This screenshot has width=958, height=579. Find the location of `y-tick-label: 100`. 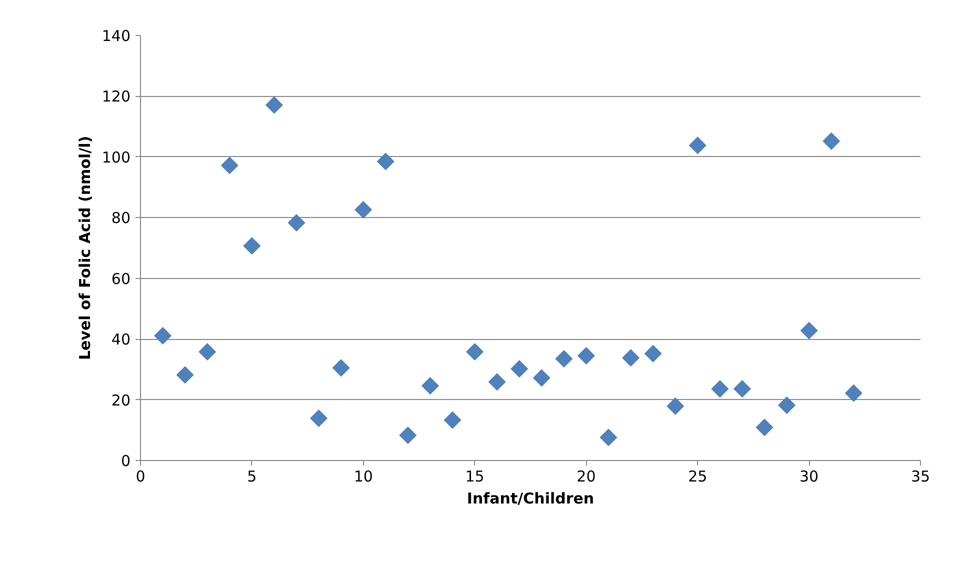

y-tick-label: 100 is located at coordinates (116, 157).